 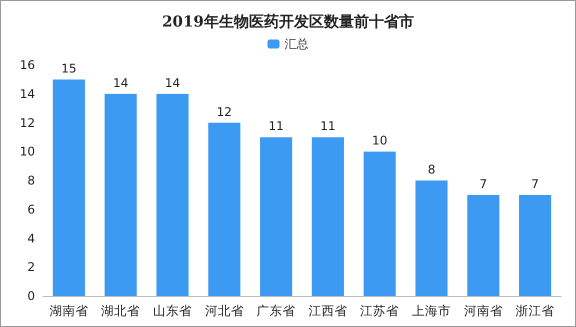 I want to click on y-tick-label: 10, so click(x=27, y=151).